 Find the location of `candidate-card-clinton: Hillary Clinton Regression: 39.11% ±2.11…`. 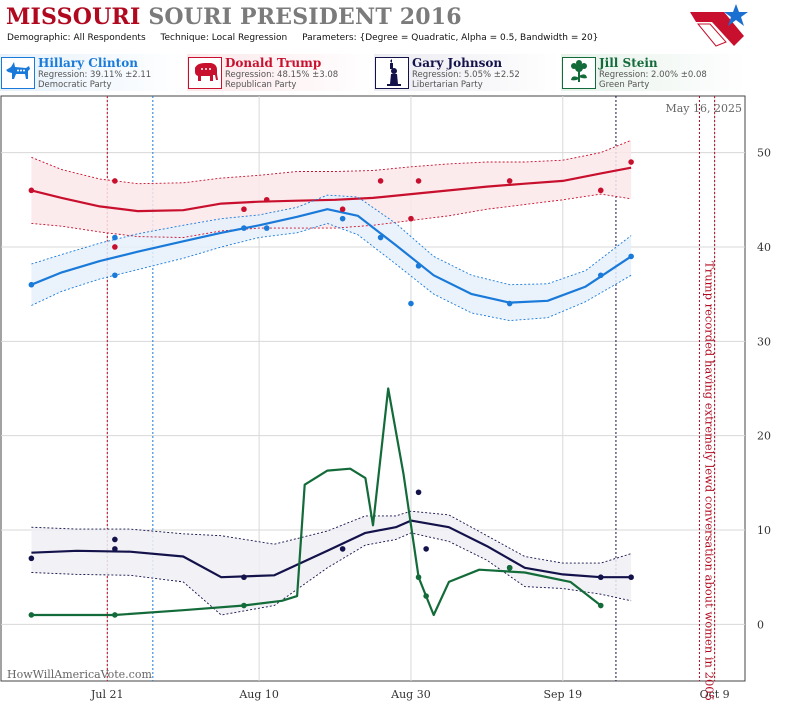

candidate-card-clinton: Hillary Clinton Regression: 39.11% ±2.11… is located at coordinates (93, 72).